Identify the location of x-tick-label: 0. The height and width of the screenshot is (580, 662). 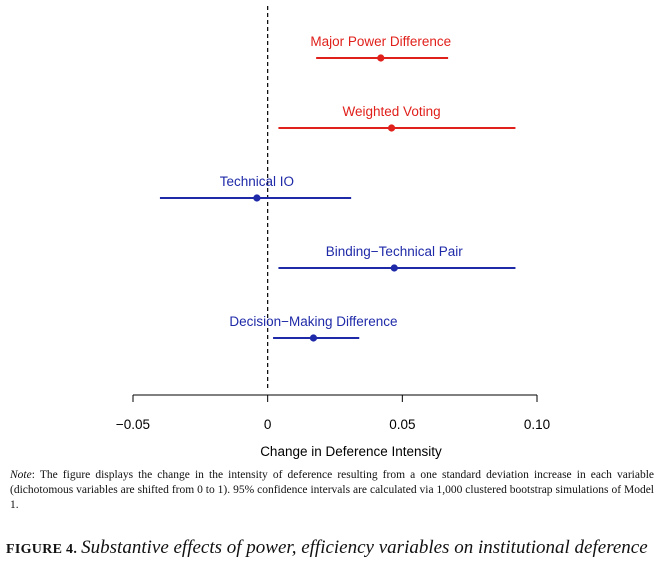
(268, 424).